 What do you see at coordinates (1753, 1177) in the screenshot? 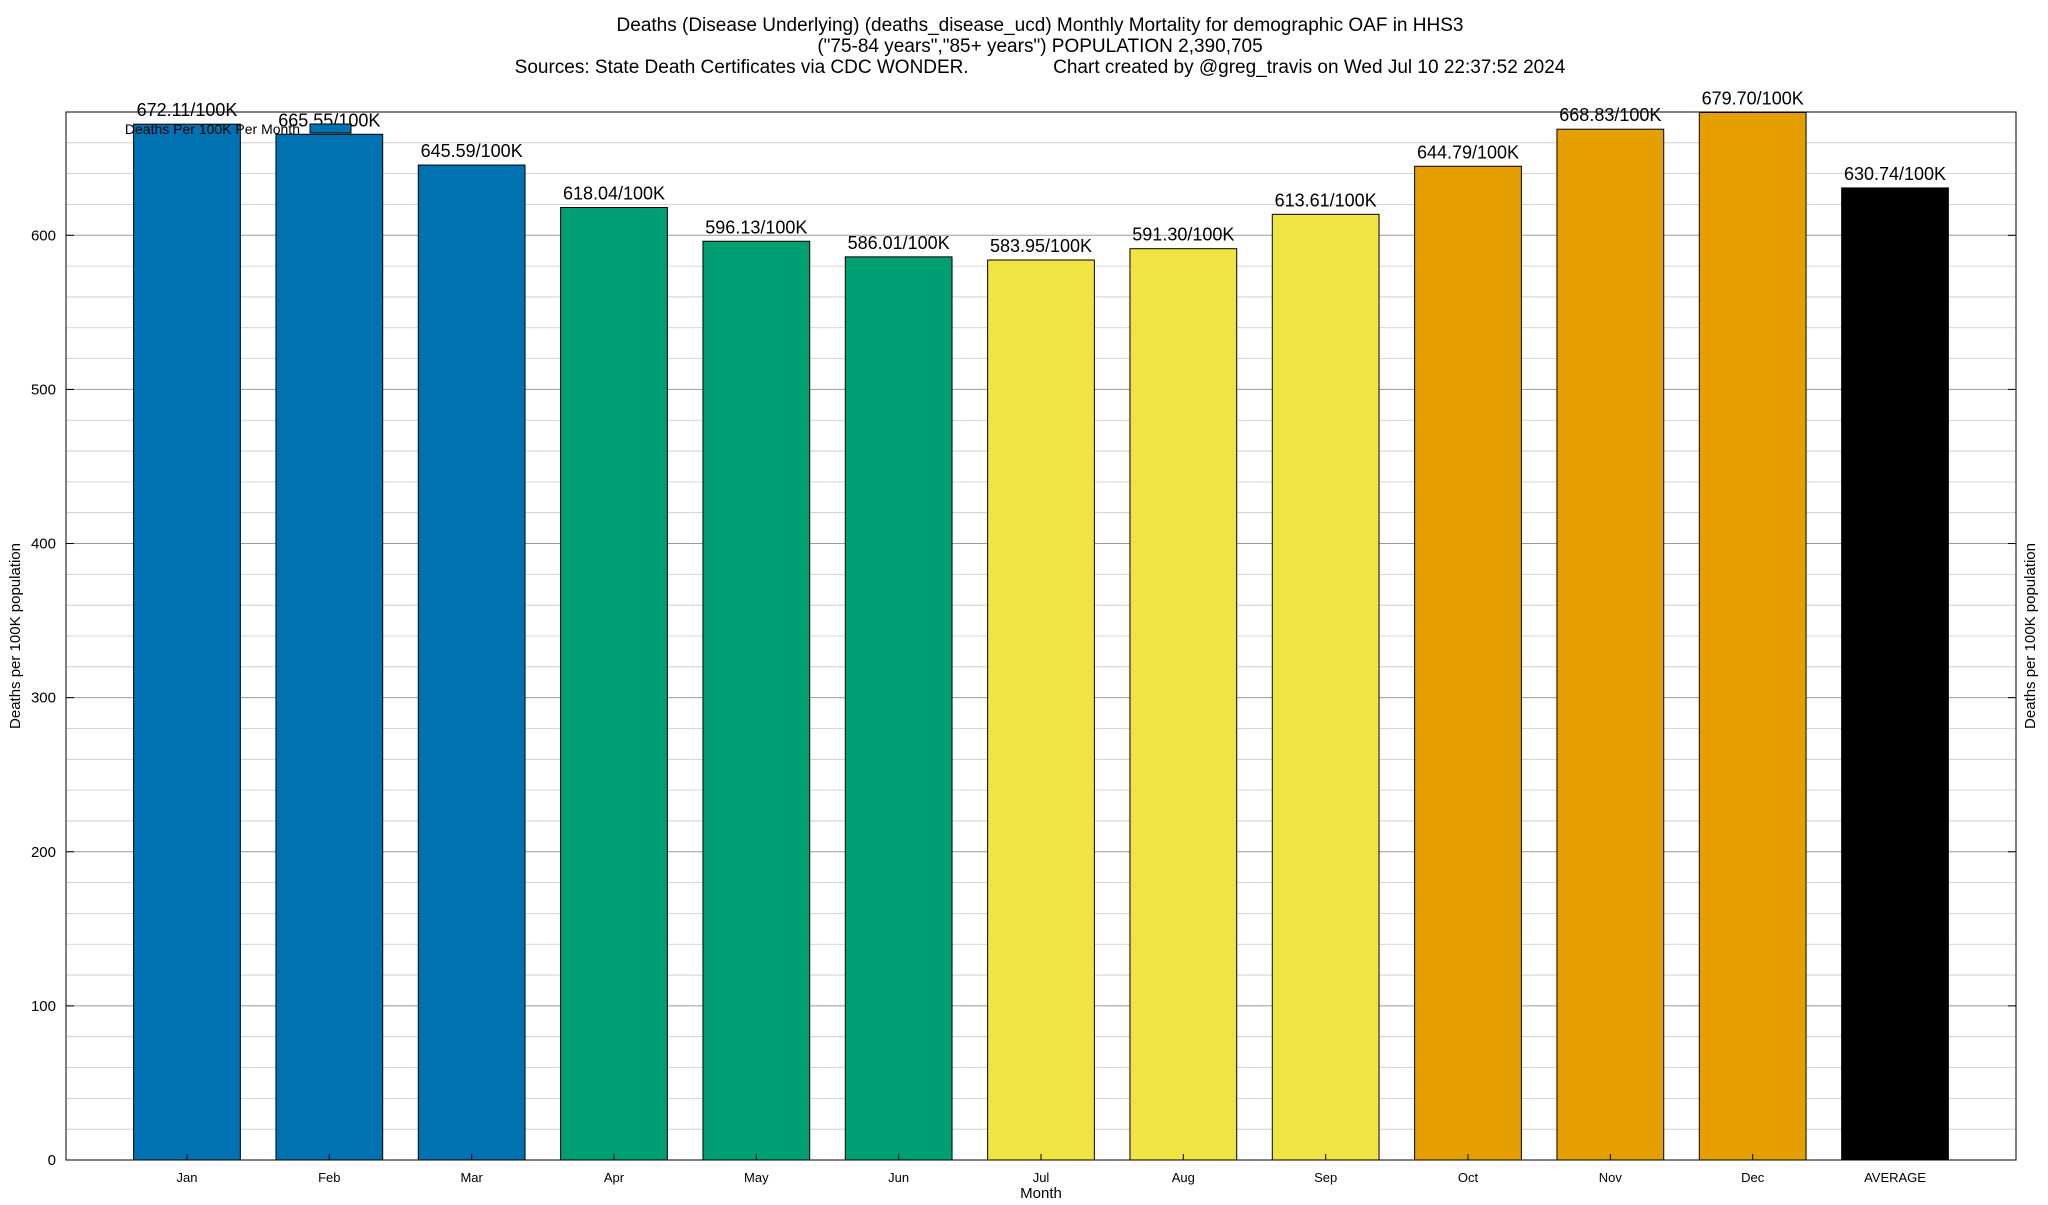
I see `x-tick-label: Dec` at bounding box center [1753, 1177].